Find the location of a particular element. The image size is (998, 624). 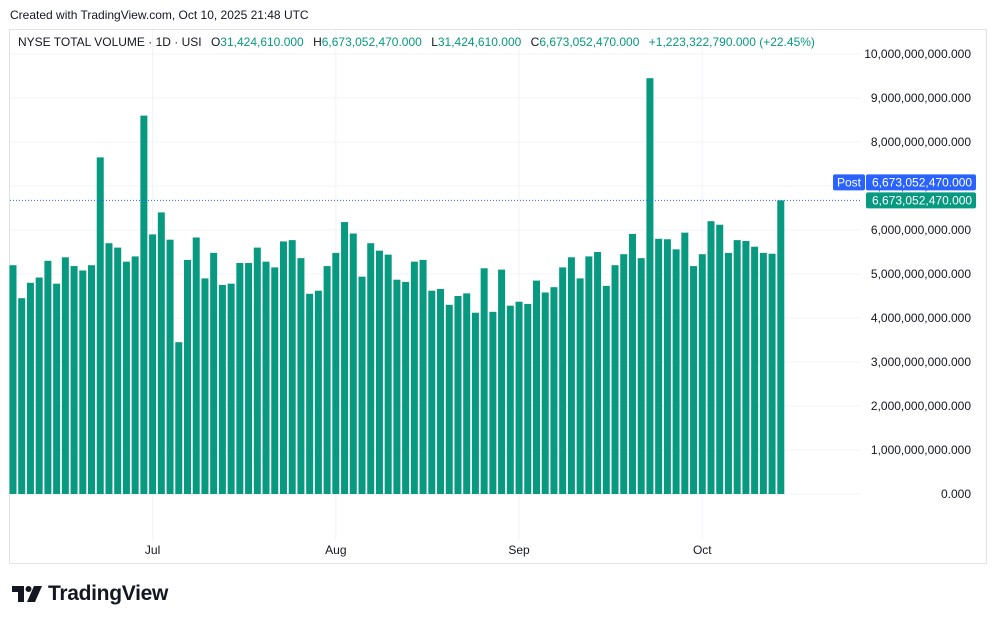

post-tag-badge is located at coordinates (849, 182).